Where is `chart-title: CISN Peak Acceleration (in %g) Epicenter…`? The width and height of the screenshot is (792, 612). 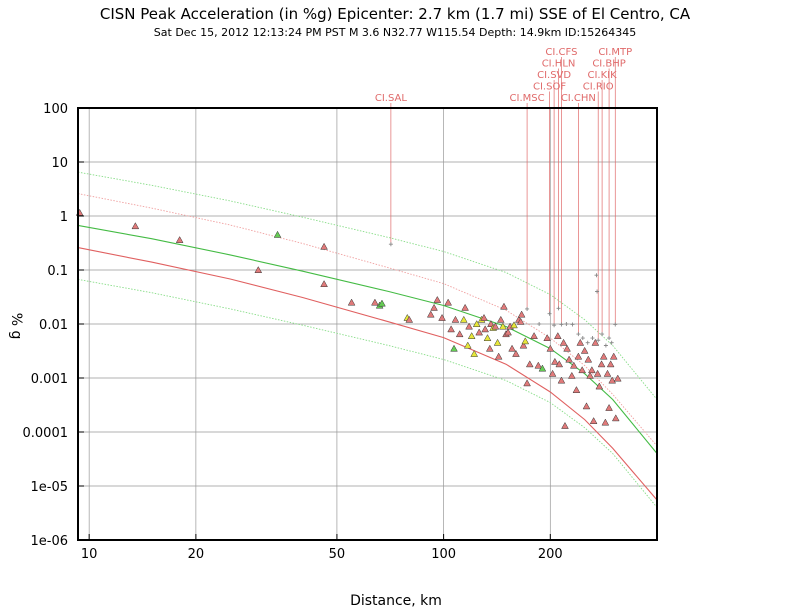 chart-title: CISN Peak Acceleration (in %g) Epicenter… is located at coordinates (395, 14).